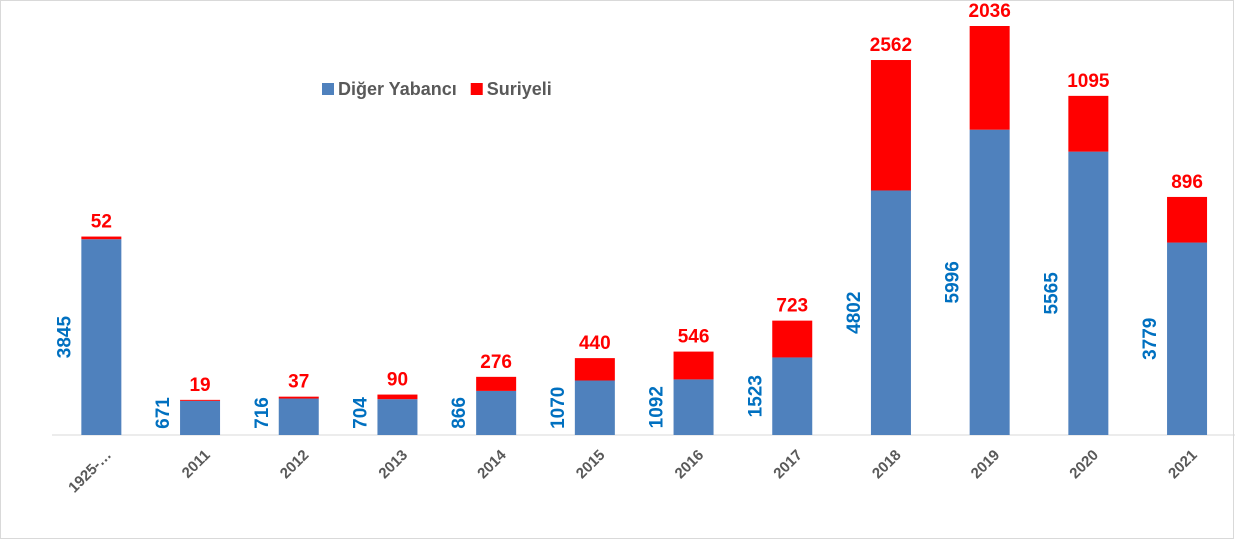 This screenshot has width=1235, height=540. I want to click on value-label: 2036, so click(990, 11).